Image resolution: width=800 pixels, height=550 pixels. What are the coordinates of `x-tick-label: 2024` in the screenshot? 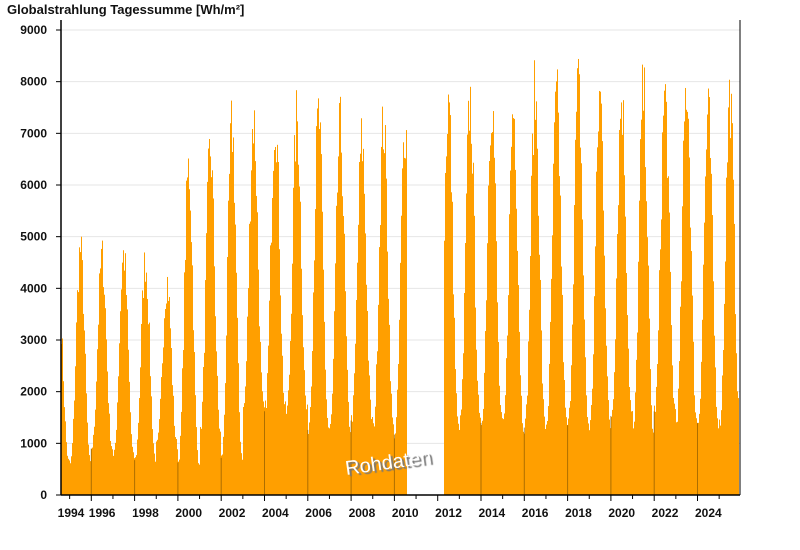 It's located at (708, 513).